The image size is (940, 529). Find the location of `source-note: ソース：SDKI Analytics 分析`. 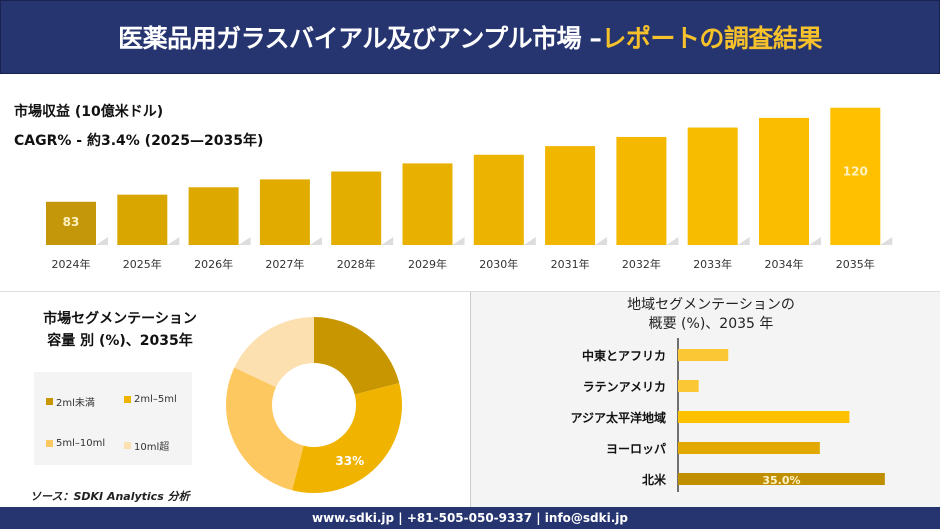

source-note: ソース：SDKI Analytics 分析 is located at coordinates (110, 496).